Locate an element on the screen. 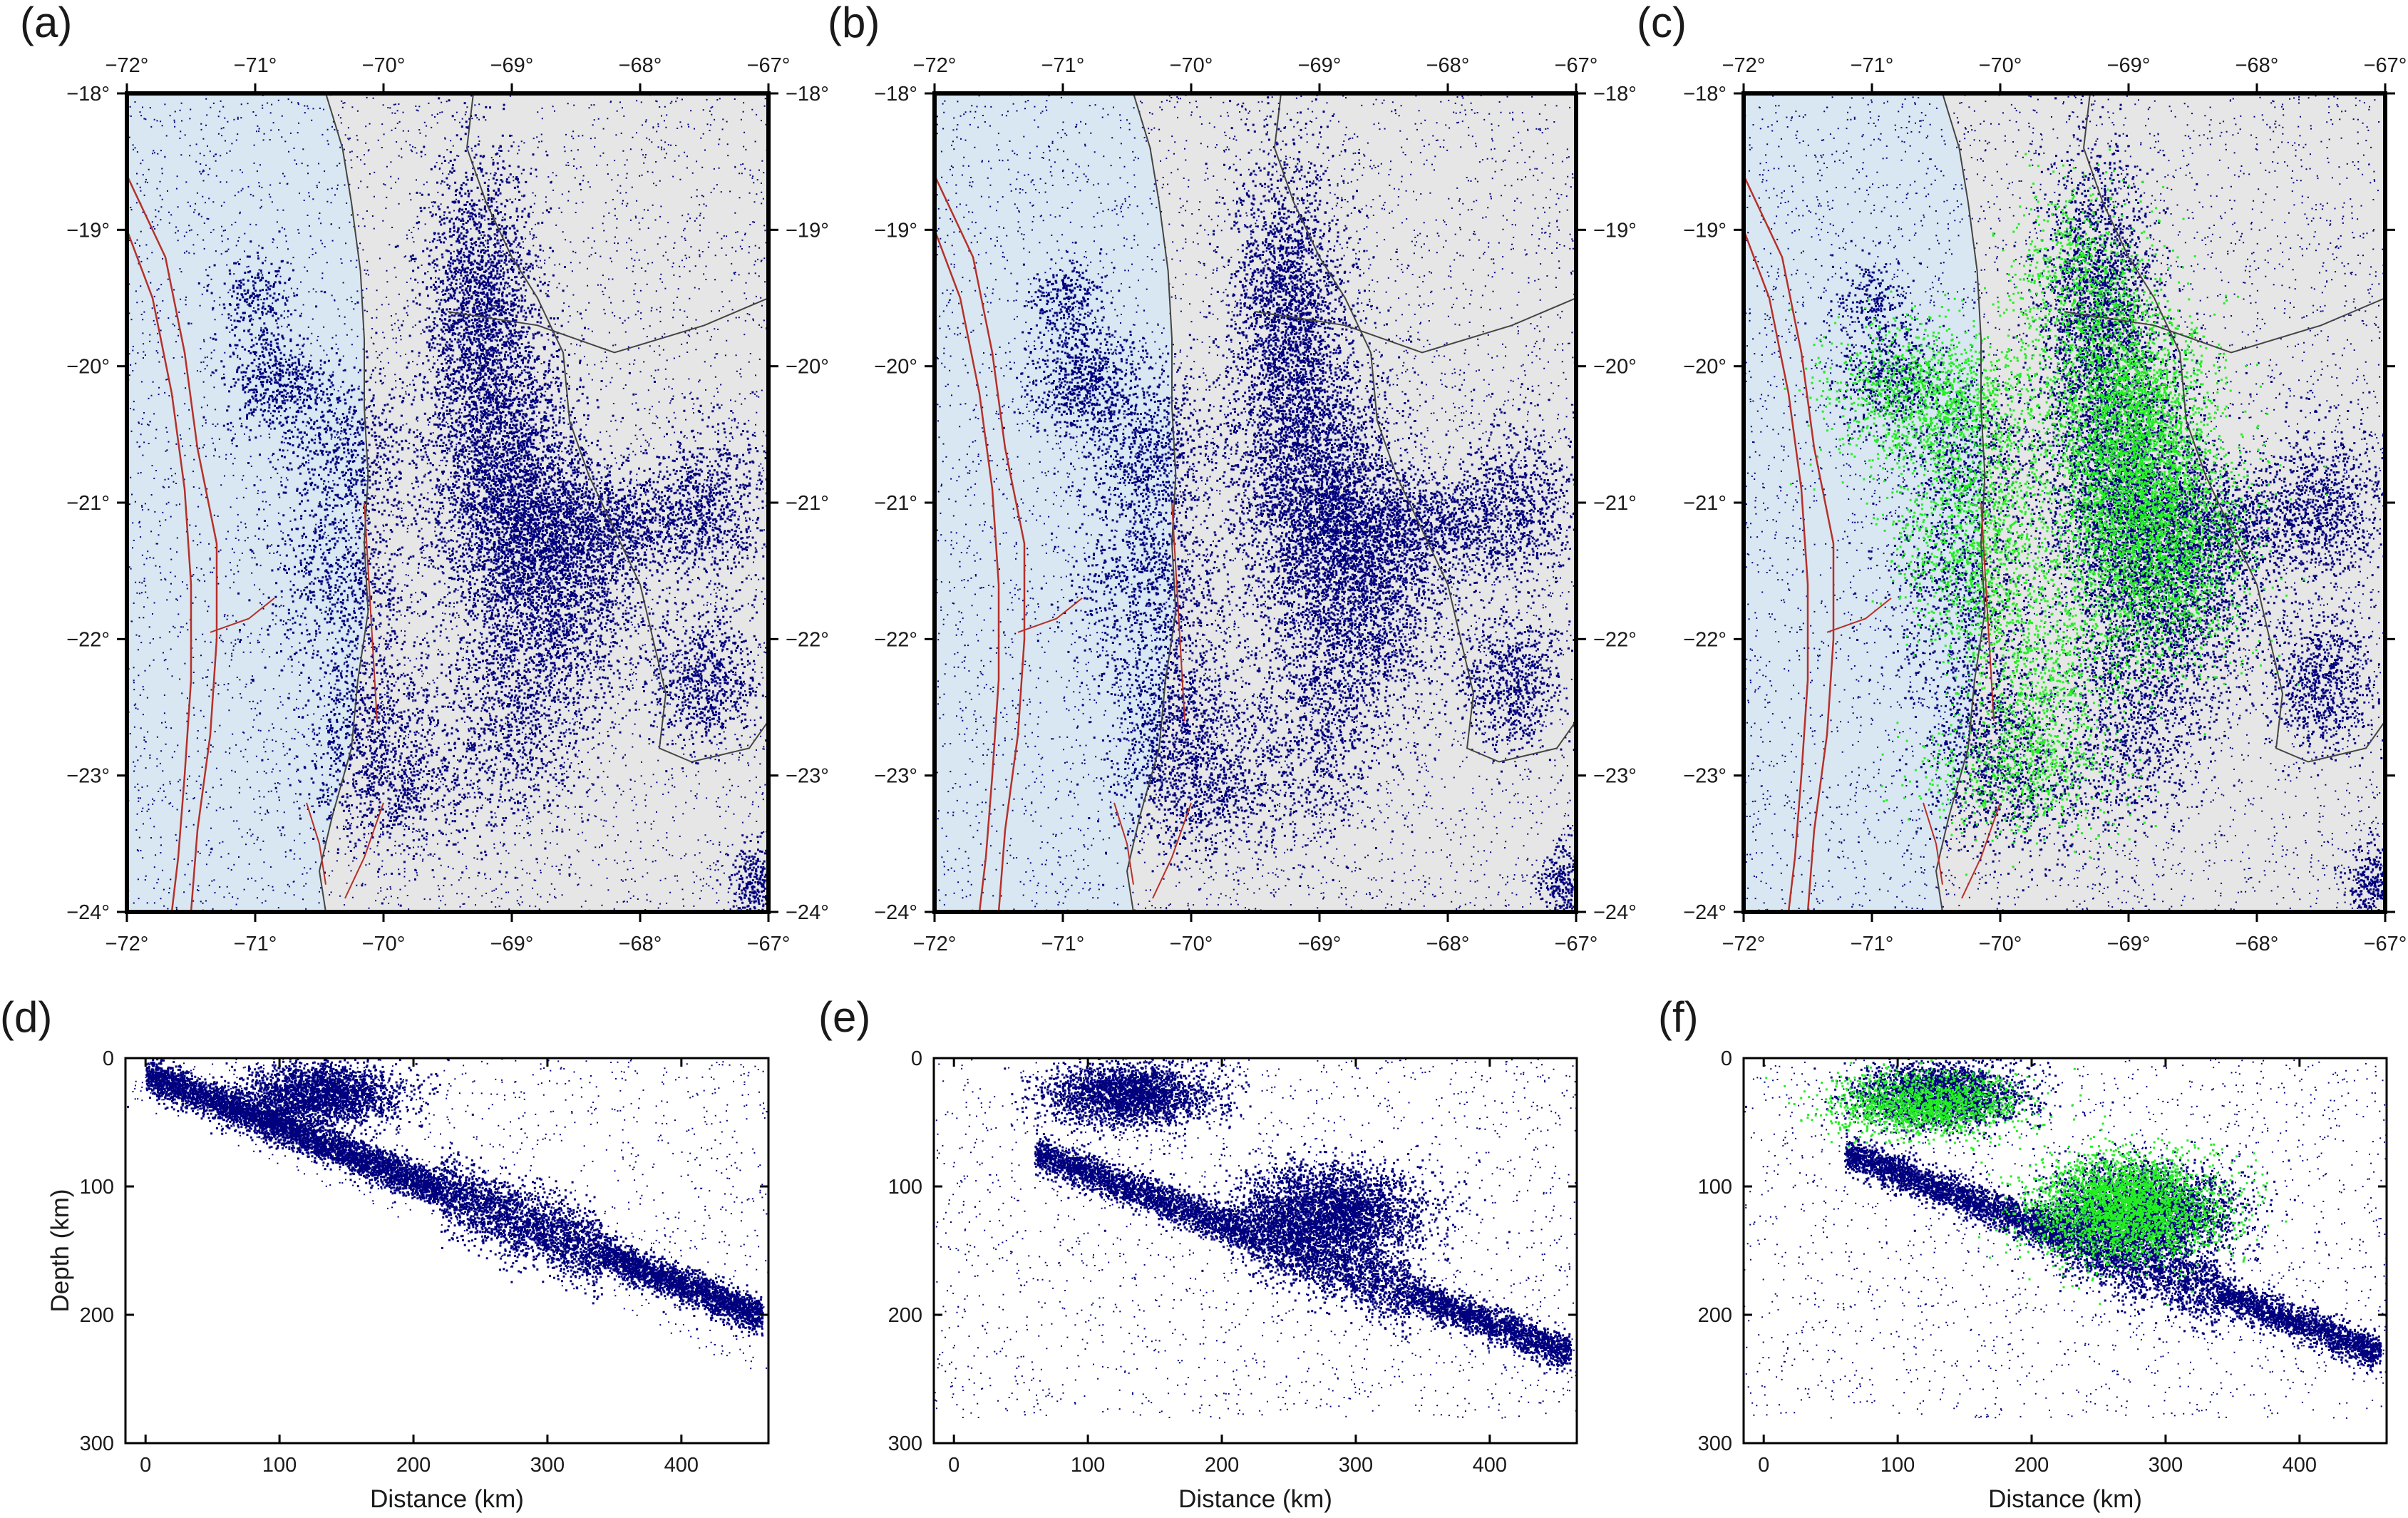 This screenshot has width=2408, height=1518. depth-axis-title: Depth (km) is located at coordinates (60, 1250).